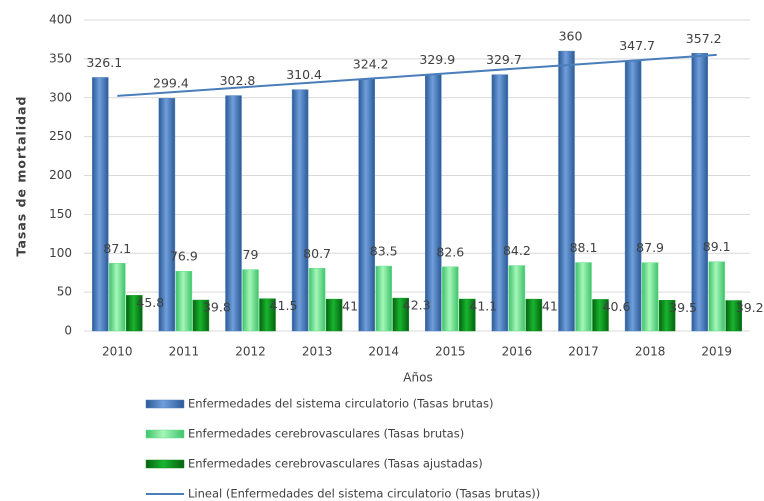  I want to click on data-label: 87.9, so click(650, 247).